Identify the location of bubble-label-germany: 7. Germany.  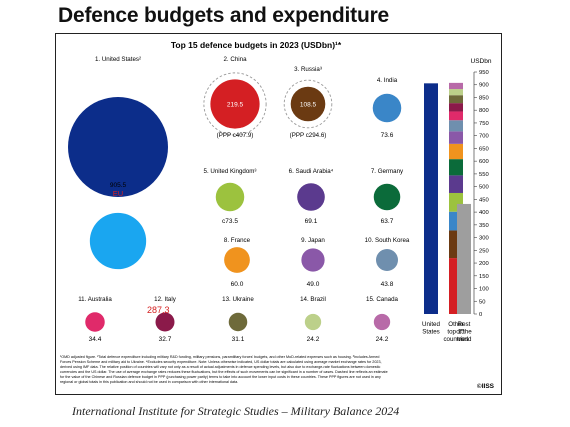
(387, 171).